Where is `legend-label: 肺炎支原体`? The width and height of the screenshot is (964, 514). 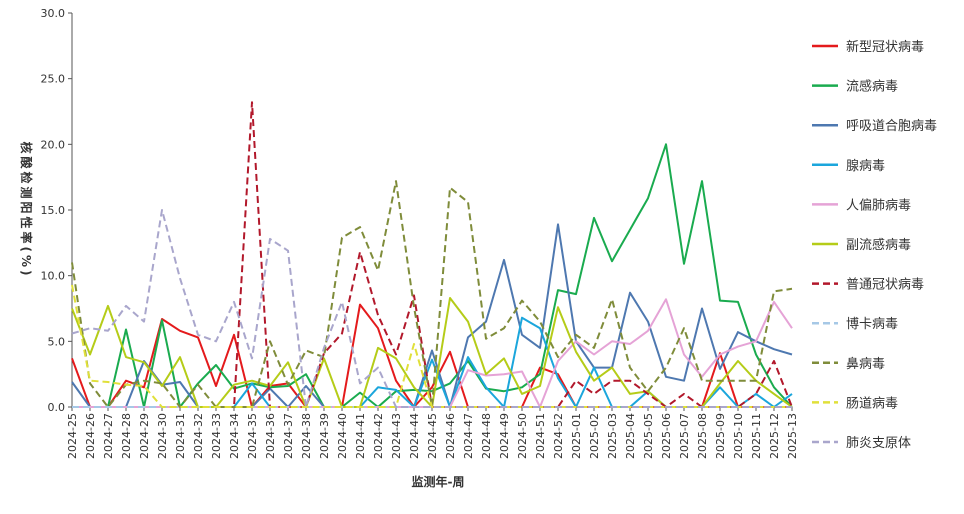
legend-label: 肺炎支原体 is located at coordinates (878, 443).